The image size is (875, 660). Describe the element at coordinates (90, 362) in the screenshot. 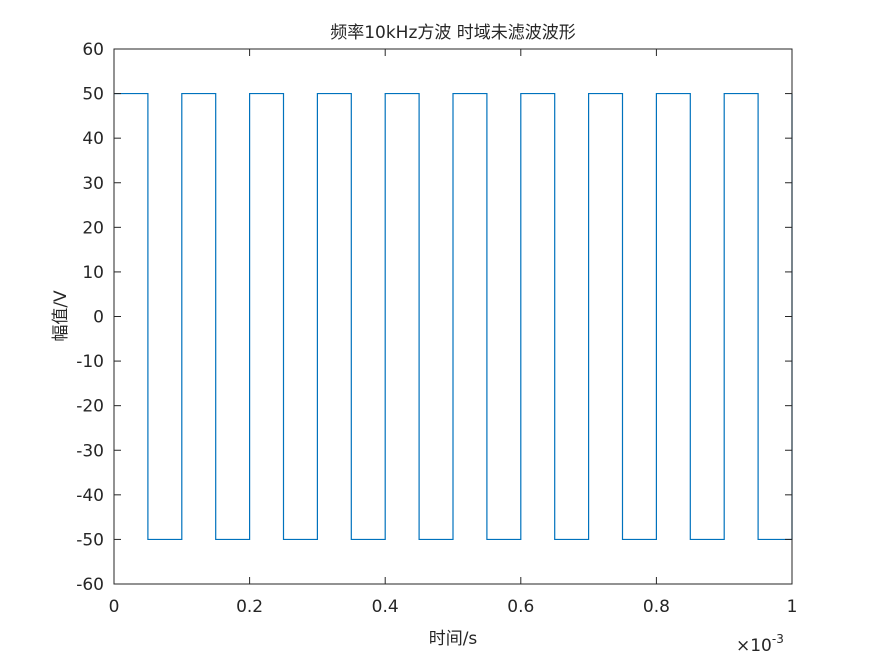

I see `y-tick-label: -10` at that location.